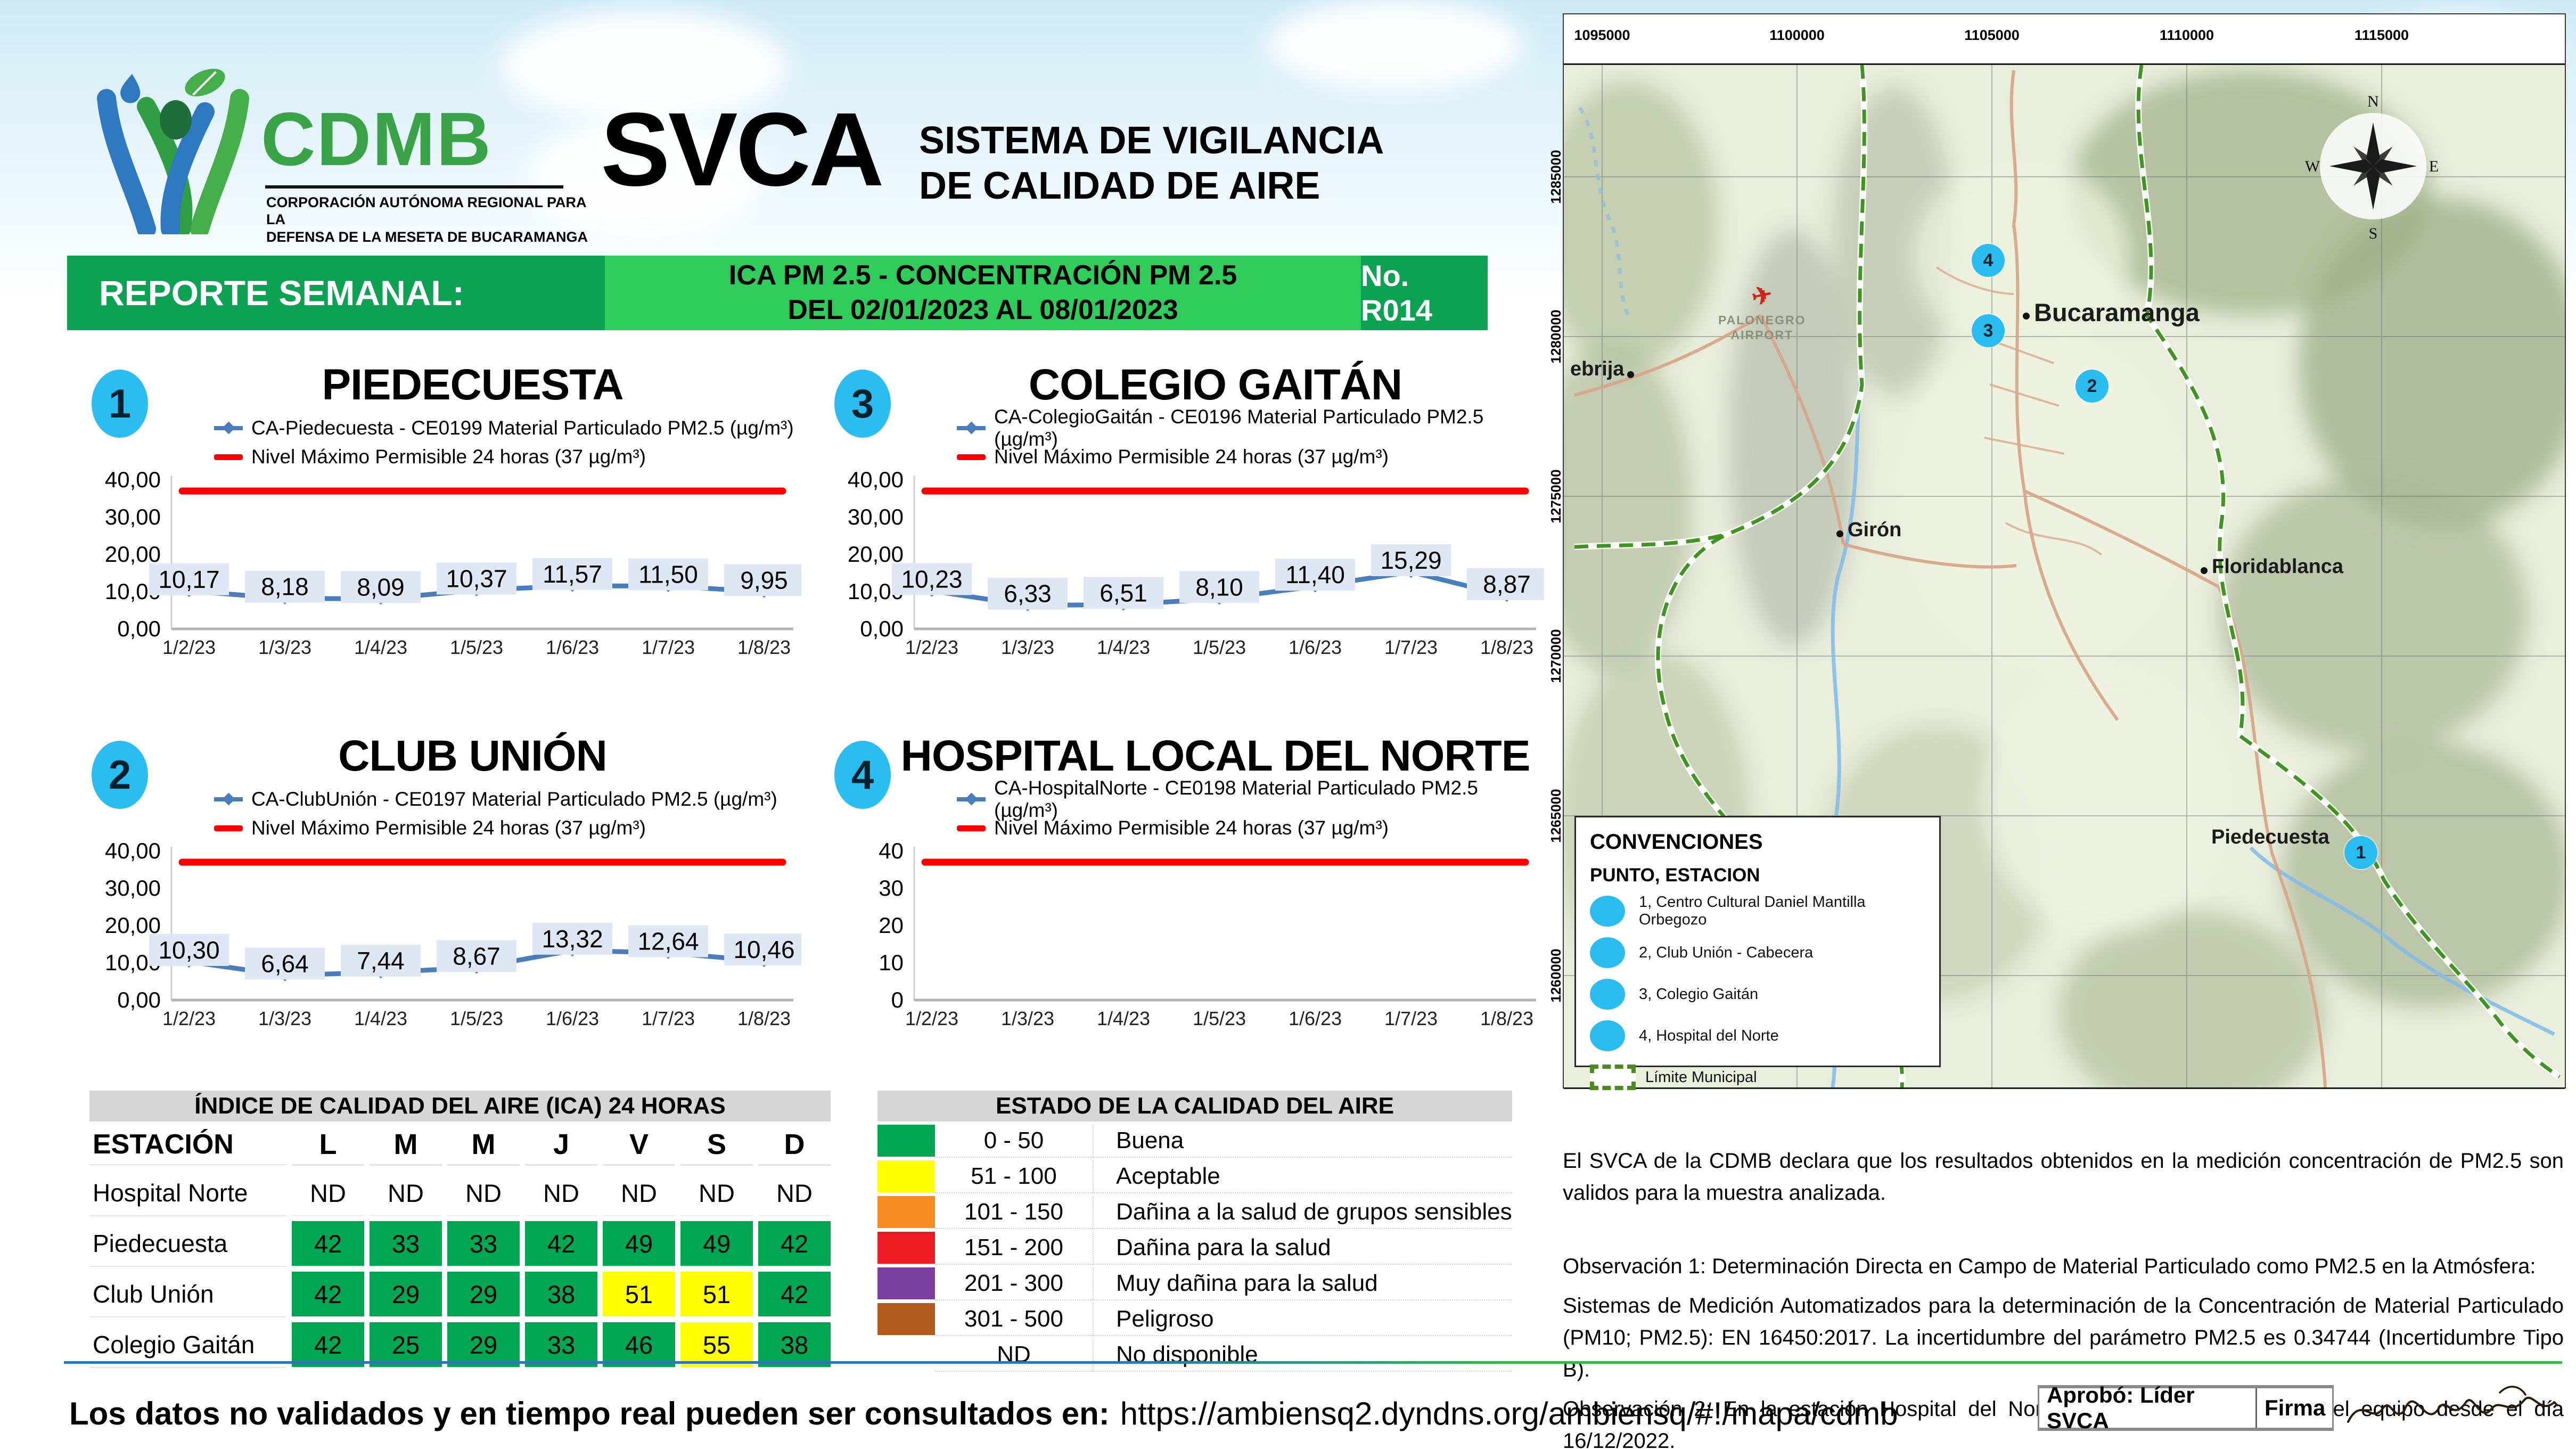 The width and height of the screenshot is (2576, 1449). Describe the element at coordinates (891, 887) in the screenshot. I see `y-axis-tick-label: 30` at that location.